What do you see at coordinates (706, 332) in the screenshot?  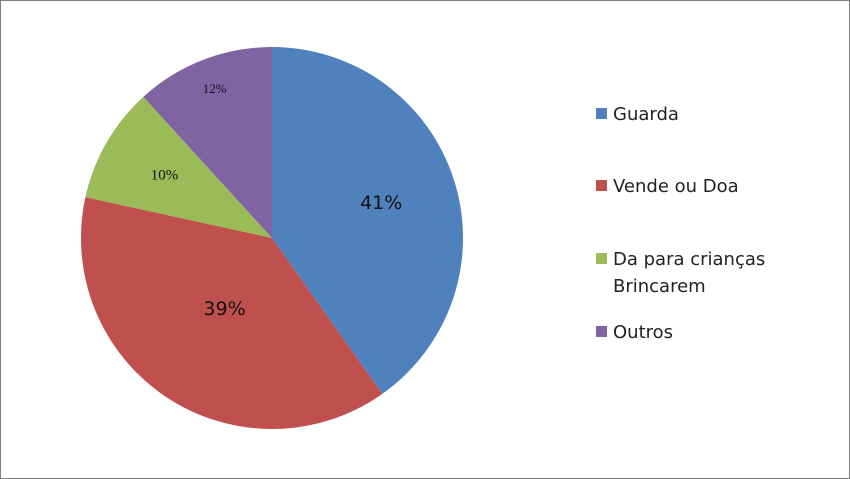 I see `legend-item: Outros` at bounding box center [706, 332].